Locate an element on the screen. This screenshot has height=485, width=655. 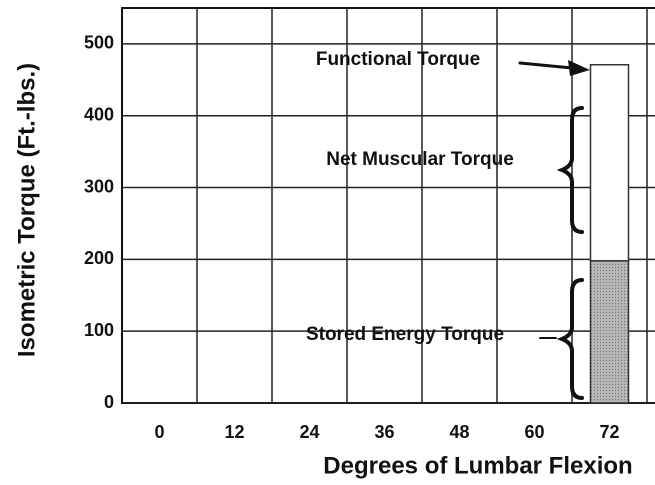
y-tick-label: 100 is located at coordinates (99, 330).